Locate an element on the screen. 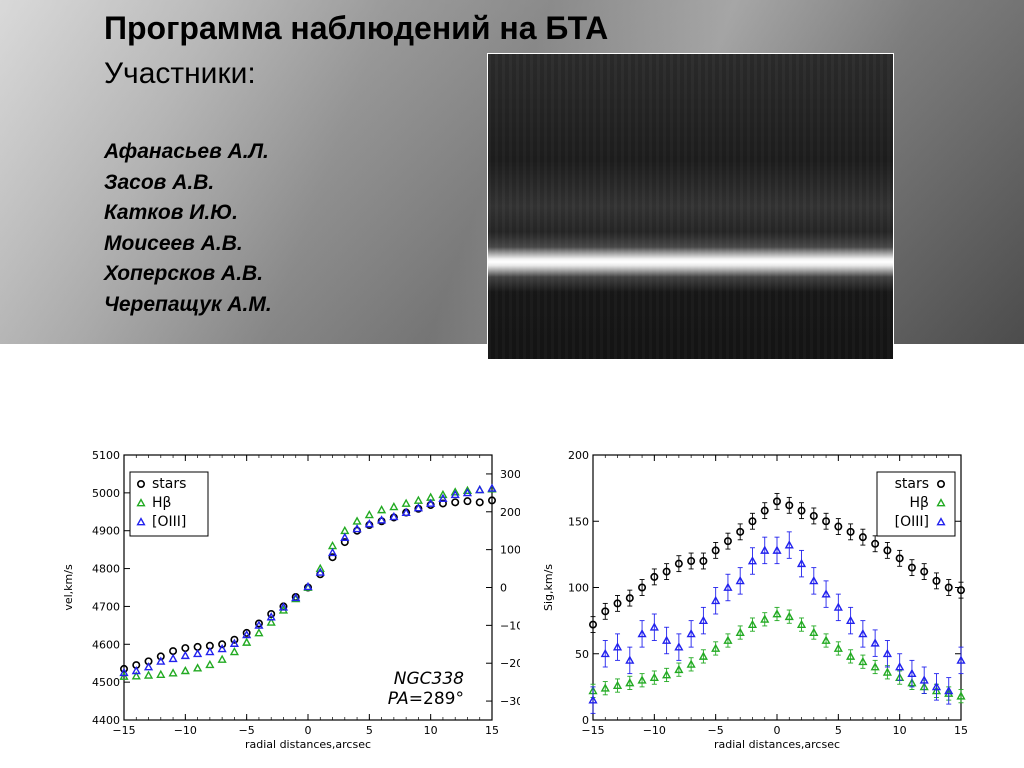 The width and height of the screenshot is (1024, 768). y2-tick-label: 100 is located at coordinates (510, 550).